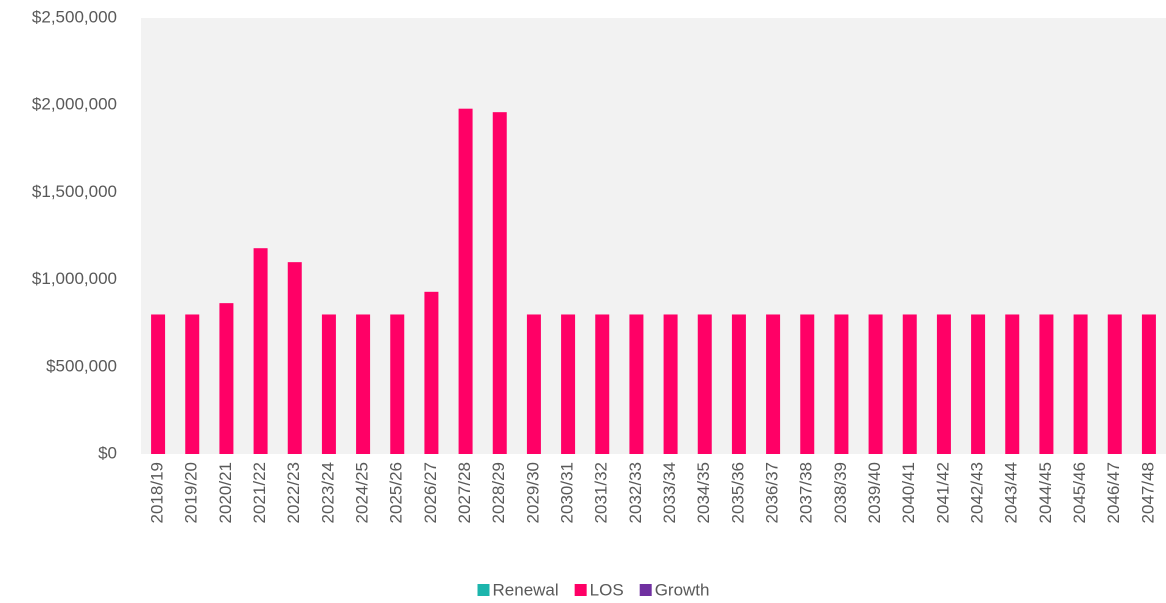 The height and width of the screenshot is (603, 1166). What do you see at coordinates (772, 492) in the screenshot?
I see `x-tick-label: 2036/37` at bounding box center [772, 492].